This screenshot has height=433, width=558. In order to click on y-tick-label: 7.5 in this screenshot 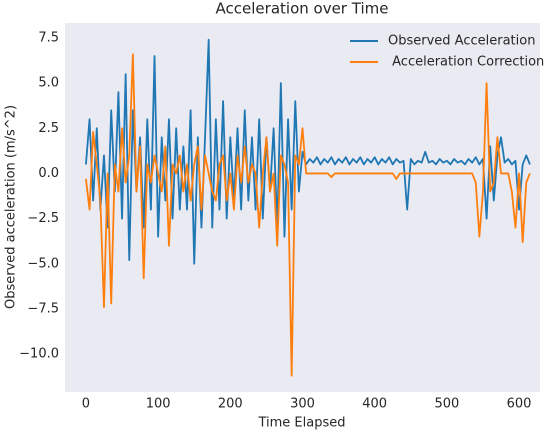, I will do `click(48, 37)`.